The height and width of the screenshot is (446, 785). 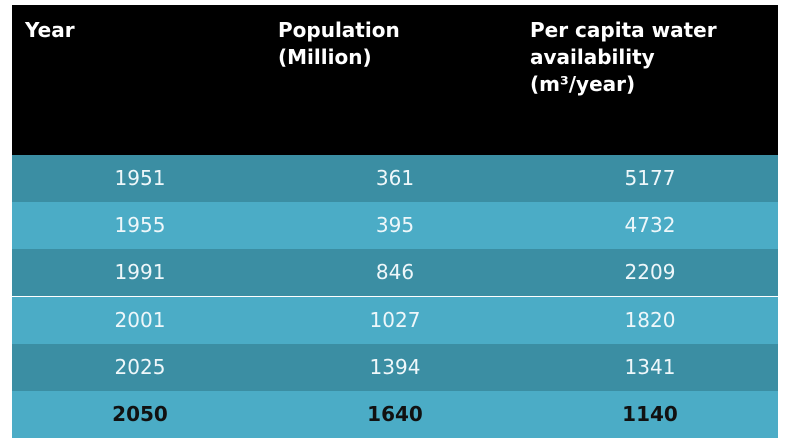 I want to click on header-text: Per capita water, so click(x=623, y=30).